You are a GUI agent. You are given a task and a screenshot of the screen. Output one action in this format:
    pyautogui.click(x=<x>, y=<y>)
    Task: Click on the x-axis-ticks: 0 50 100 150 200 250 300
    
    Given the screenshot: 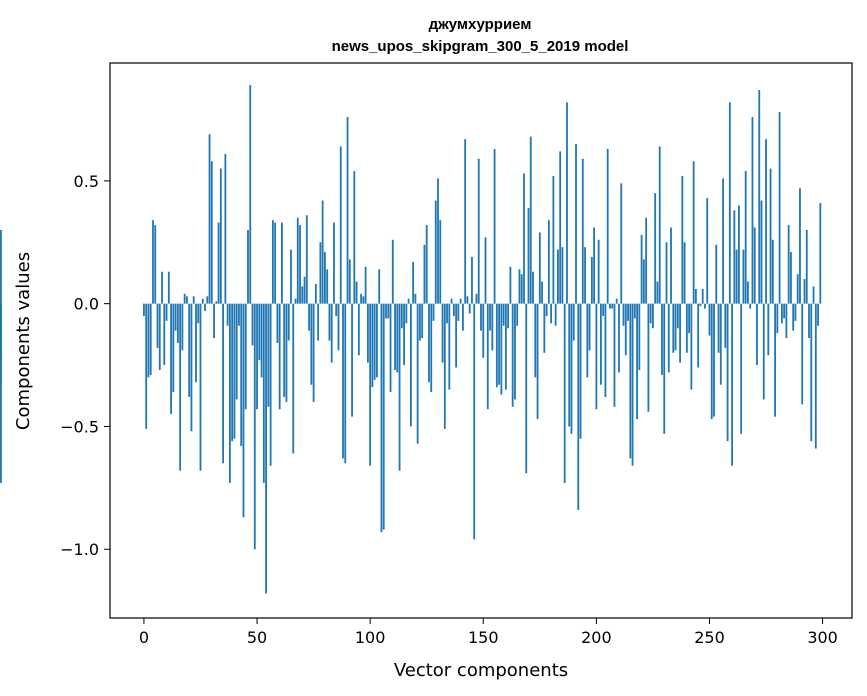 What is the action you would take?
    pyautogui.click(x=488, y=632)
    